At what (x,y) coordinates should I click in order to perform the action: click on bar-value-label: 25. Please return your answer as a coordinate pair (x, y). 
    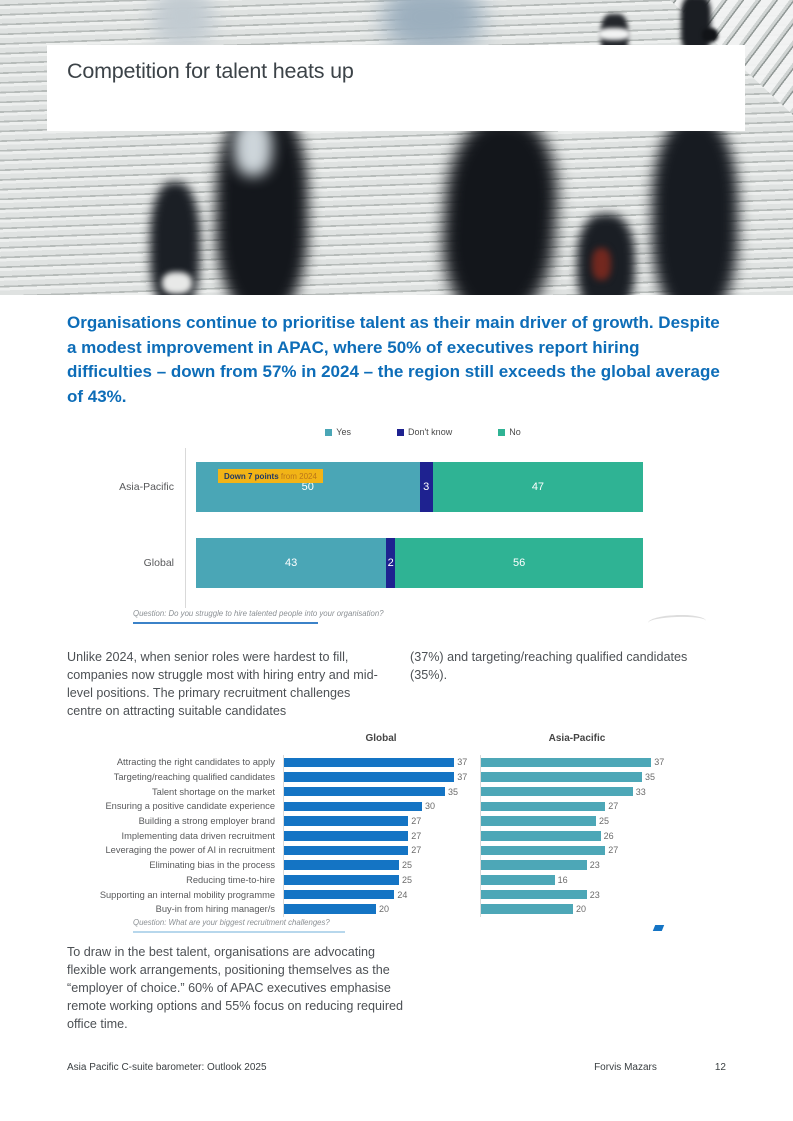
    Looking at the image, I should click on (407, 879).